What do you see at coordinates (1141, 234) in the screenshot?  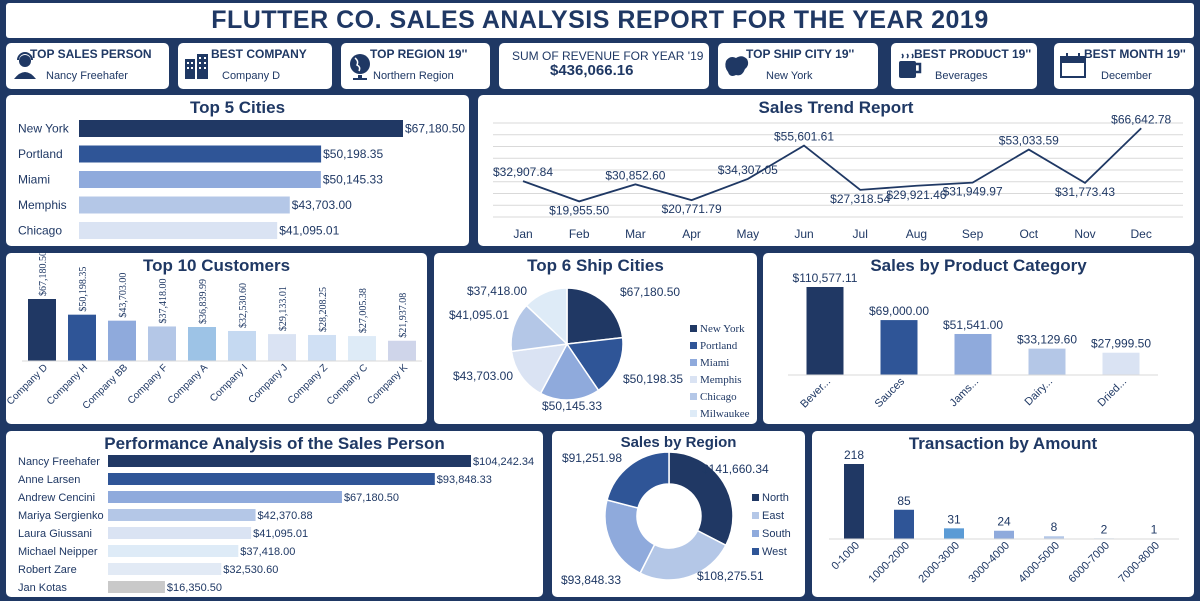 I see `x-tick-label: Dec` at bounding box center [1141, 234].